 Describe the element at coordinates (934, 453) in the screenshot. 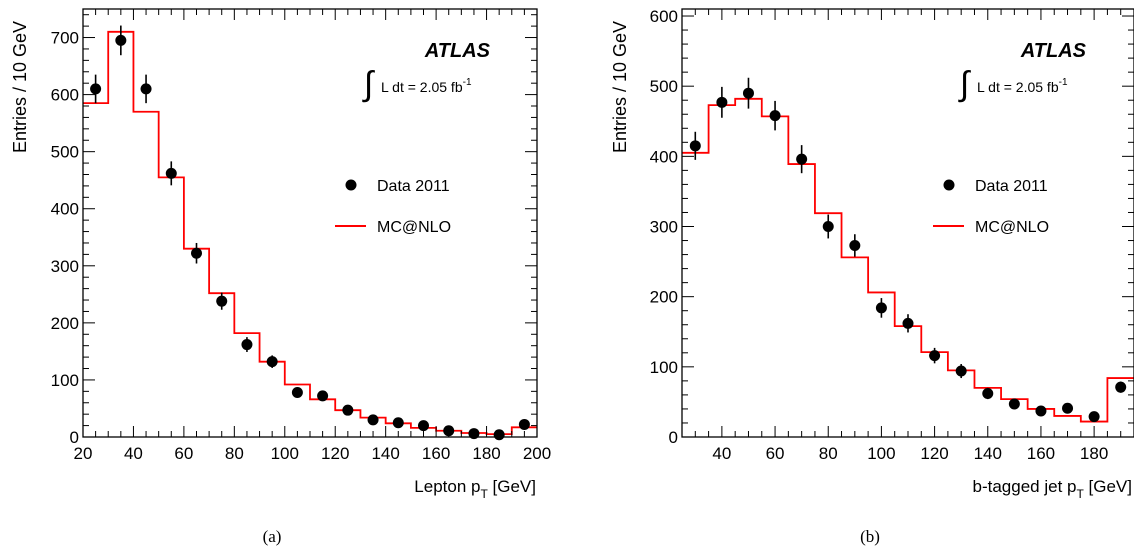

I see `x-tick-label-b: 120` at that location.